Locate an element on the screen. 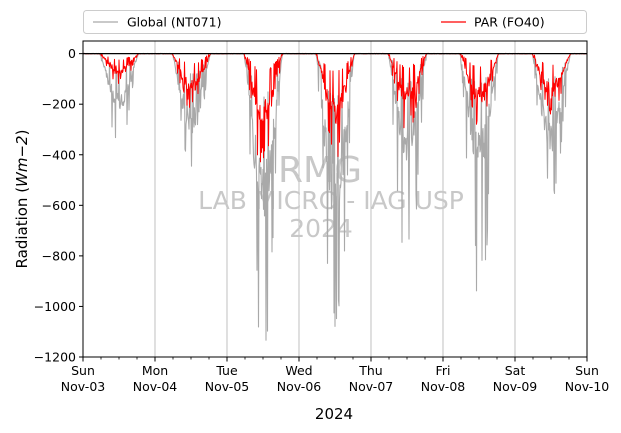 The image size is (621, 433). y-axis-title-close: ) is located at coordinates (22, 133).